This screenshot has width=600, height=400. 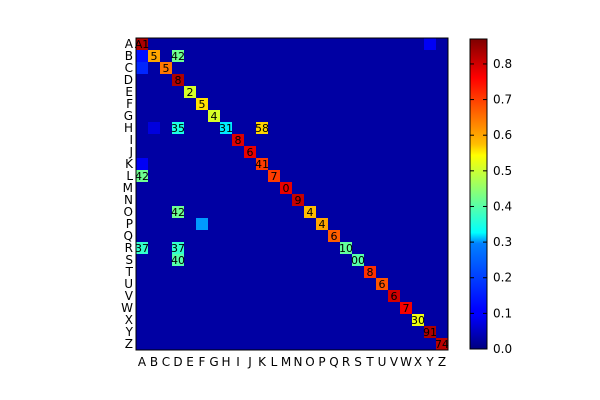 I want to click on heatmap-cell-T-Y, so click(x=430, y=272).